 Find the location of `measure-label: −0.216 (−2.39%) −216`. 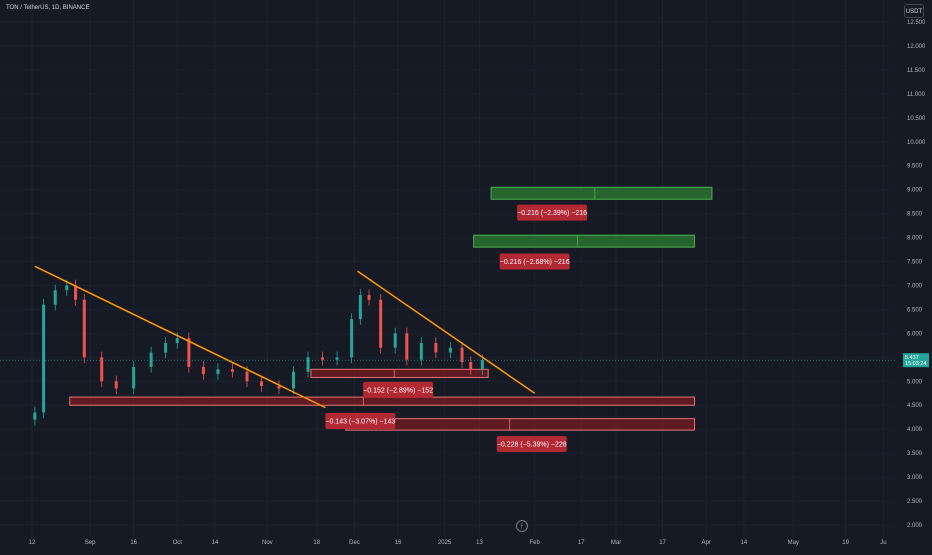

measure-label: −0.216 (−2.39%) −216 is located at coordinates (552, 213).